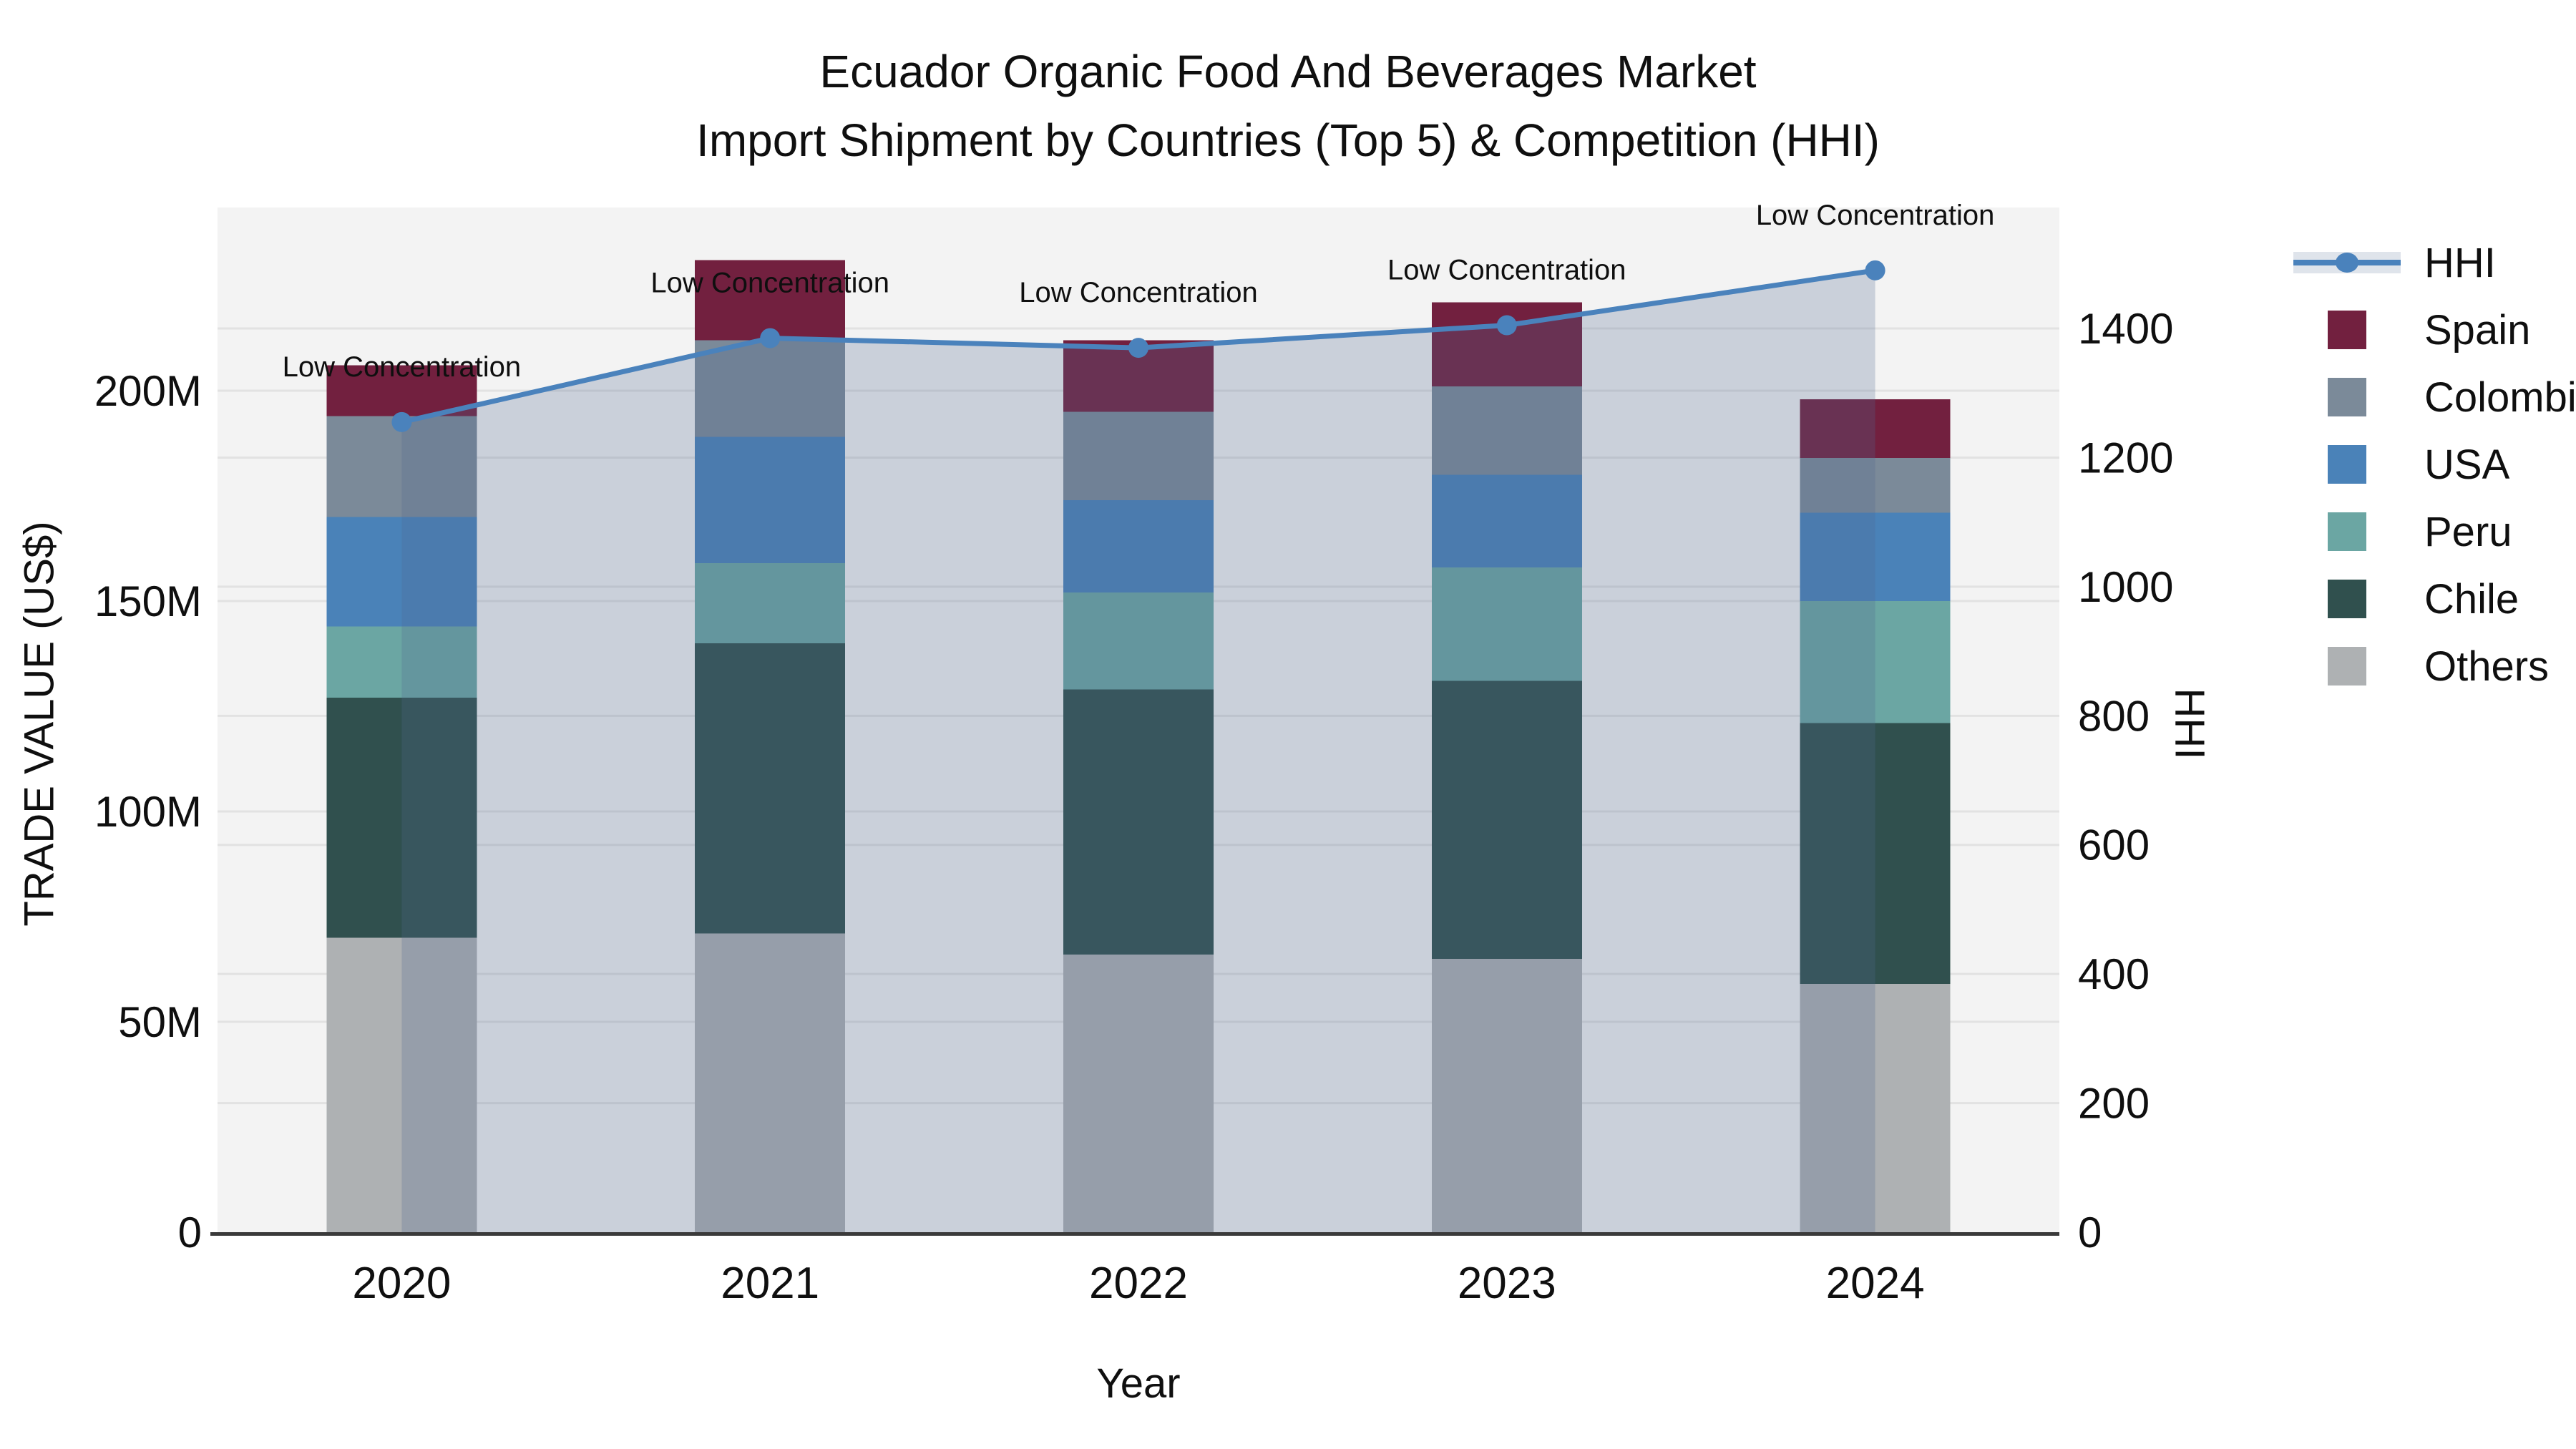 This screenshot has width=2576, height=1449. I want to click on legend-label-colombia: Colombia, so click(2500, 397).